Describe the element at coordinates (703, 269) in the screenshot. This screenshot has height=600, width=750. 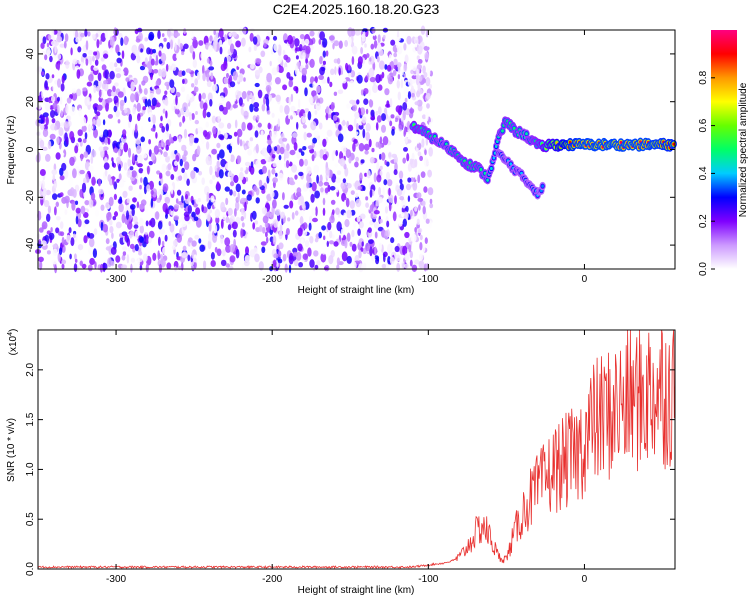
I see `colorbar-tick-label: 0.0` at that location.